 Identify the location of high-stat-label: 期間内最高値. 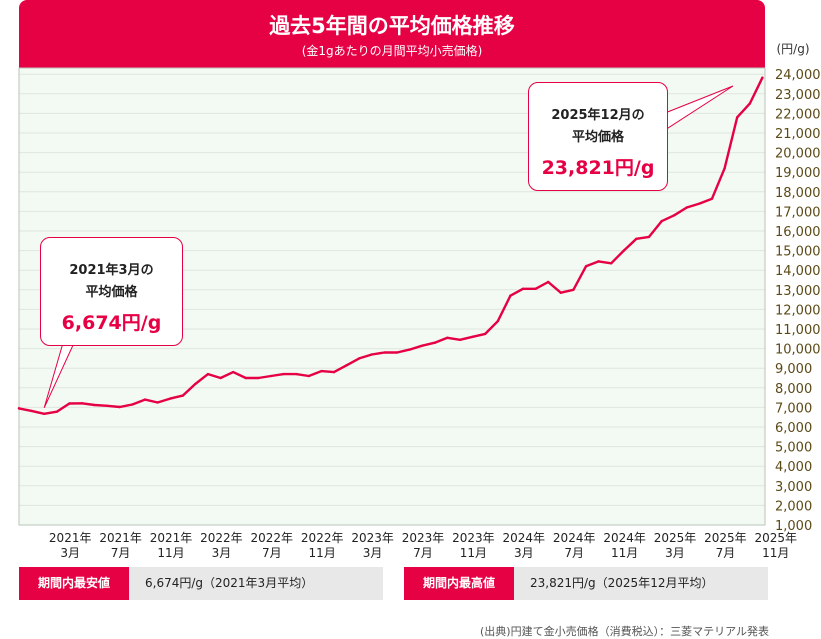
(459, 583).